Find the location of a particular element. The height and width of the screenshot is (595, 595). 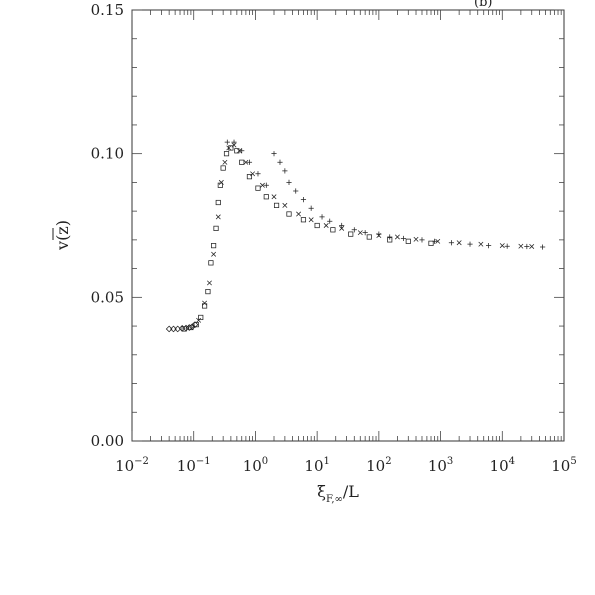

y-axis-title: v(z) is located at coordinates (62, 235).